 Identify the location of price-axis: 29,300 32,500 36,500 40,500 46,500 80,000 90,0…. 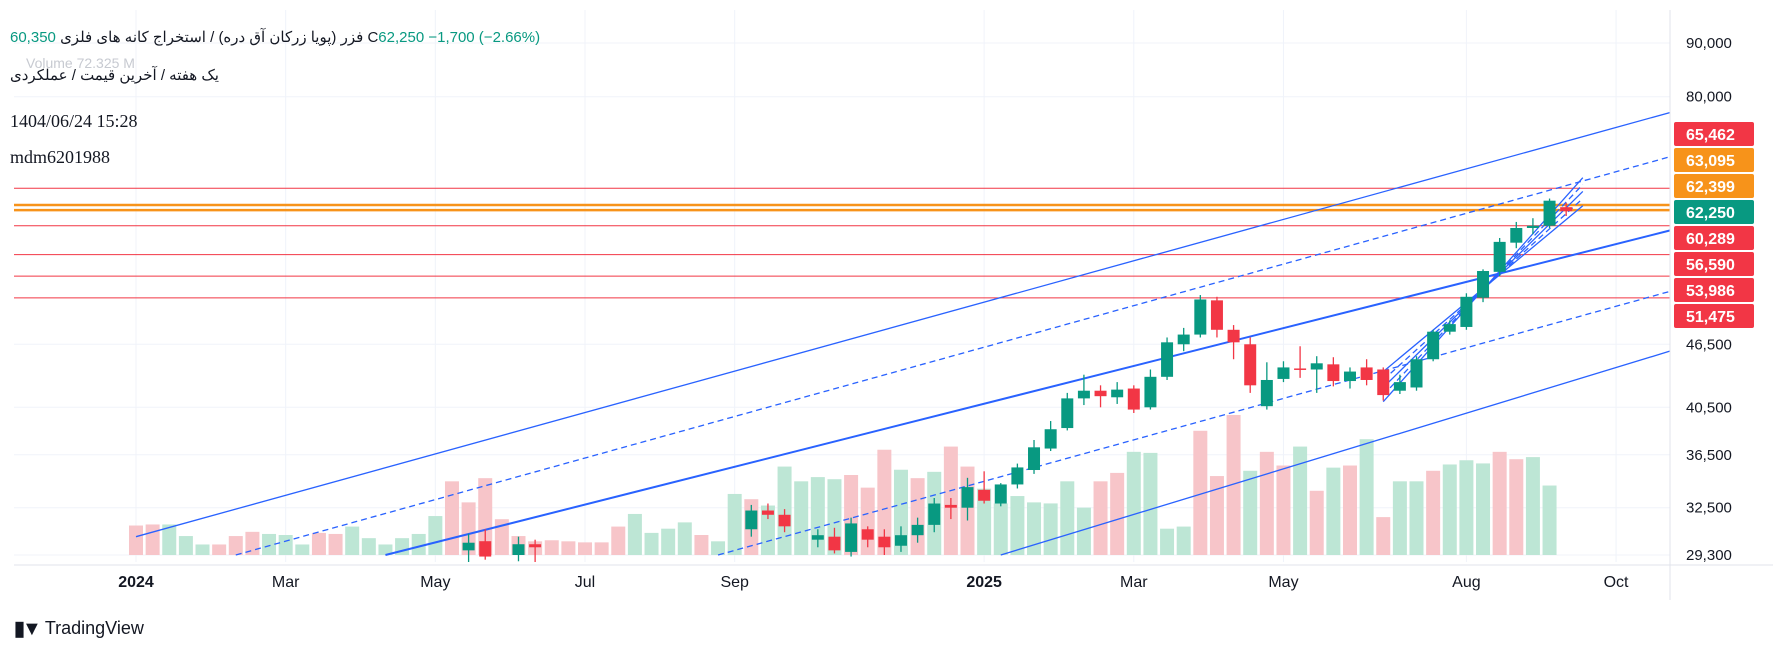
(1709, 299).